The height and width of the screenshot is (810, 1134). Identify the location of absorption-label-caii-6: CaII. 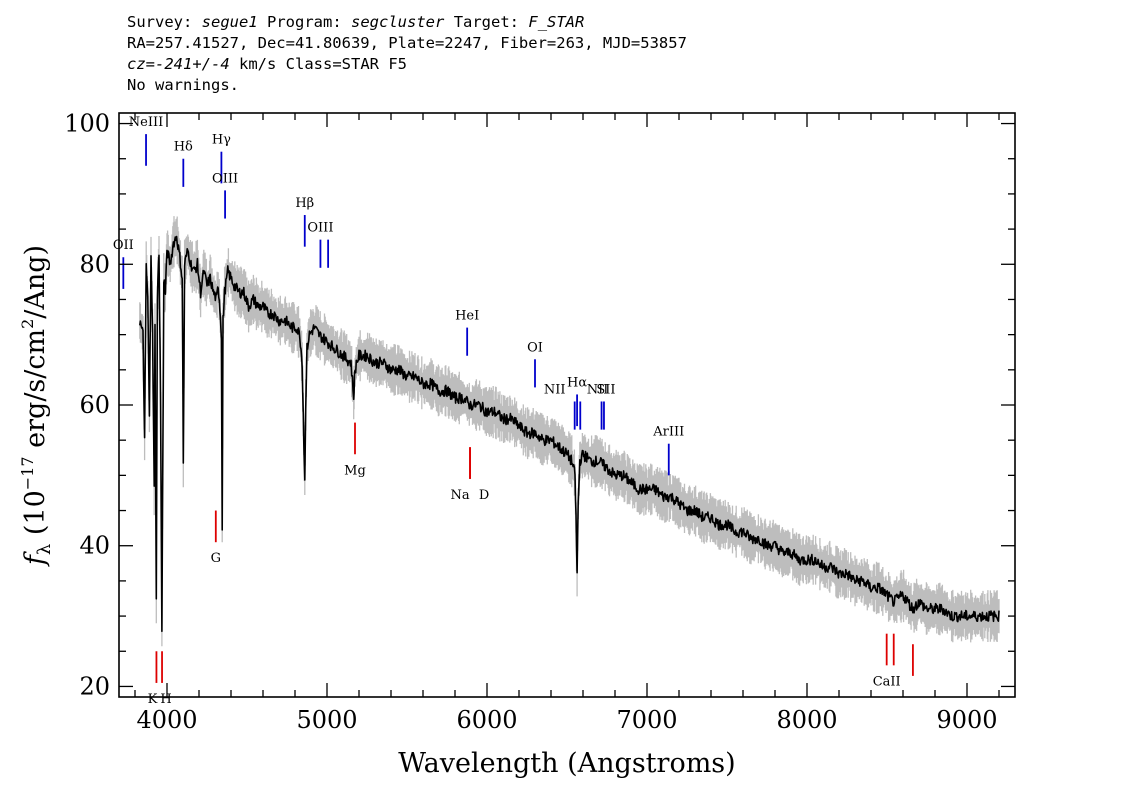
(887, 681).